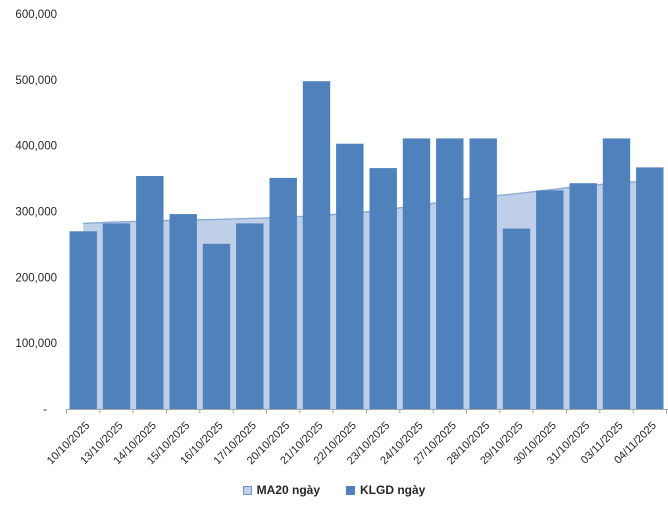  Describe the element at coordinates (550, 299) in the screenshot. I see `bar-30/10/2025` at that location.